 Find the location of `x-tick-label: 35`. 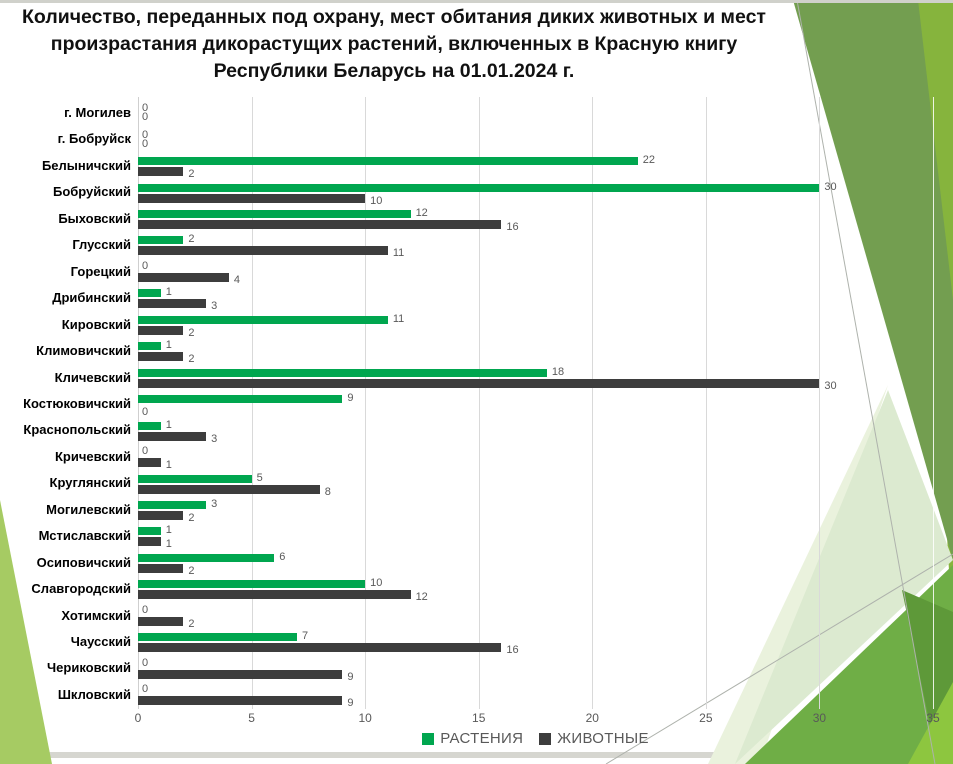

x-tick-label: 35 is located at coordinates (933, 718).